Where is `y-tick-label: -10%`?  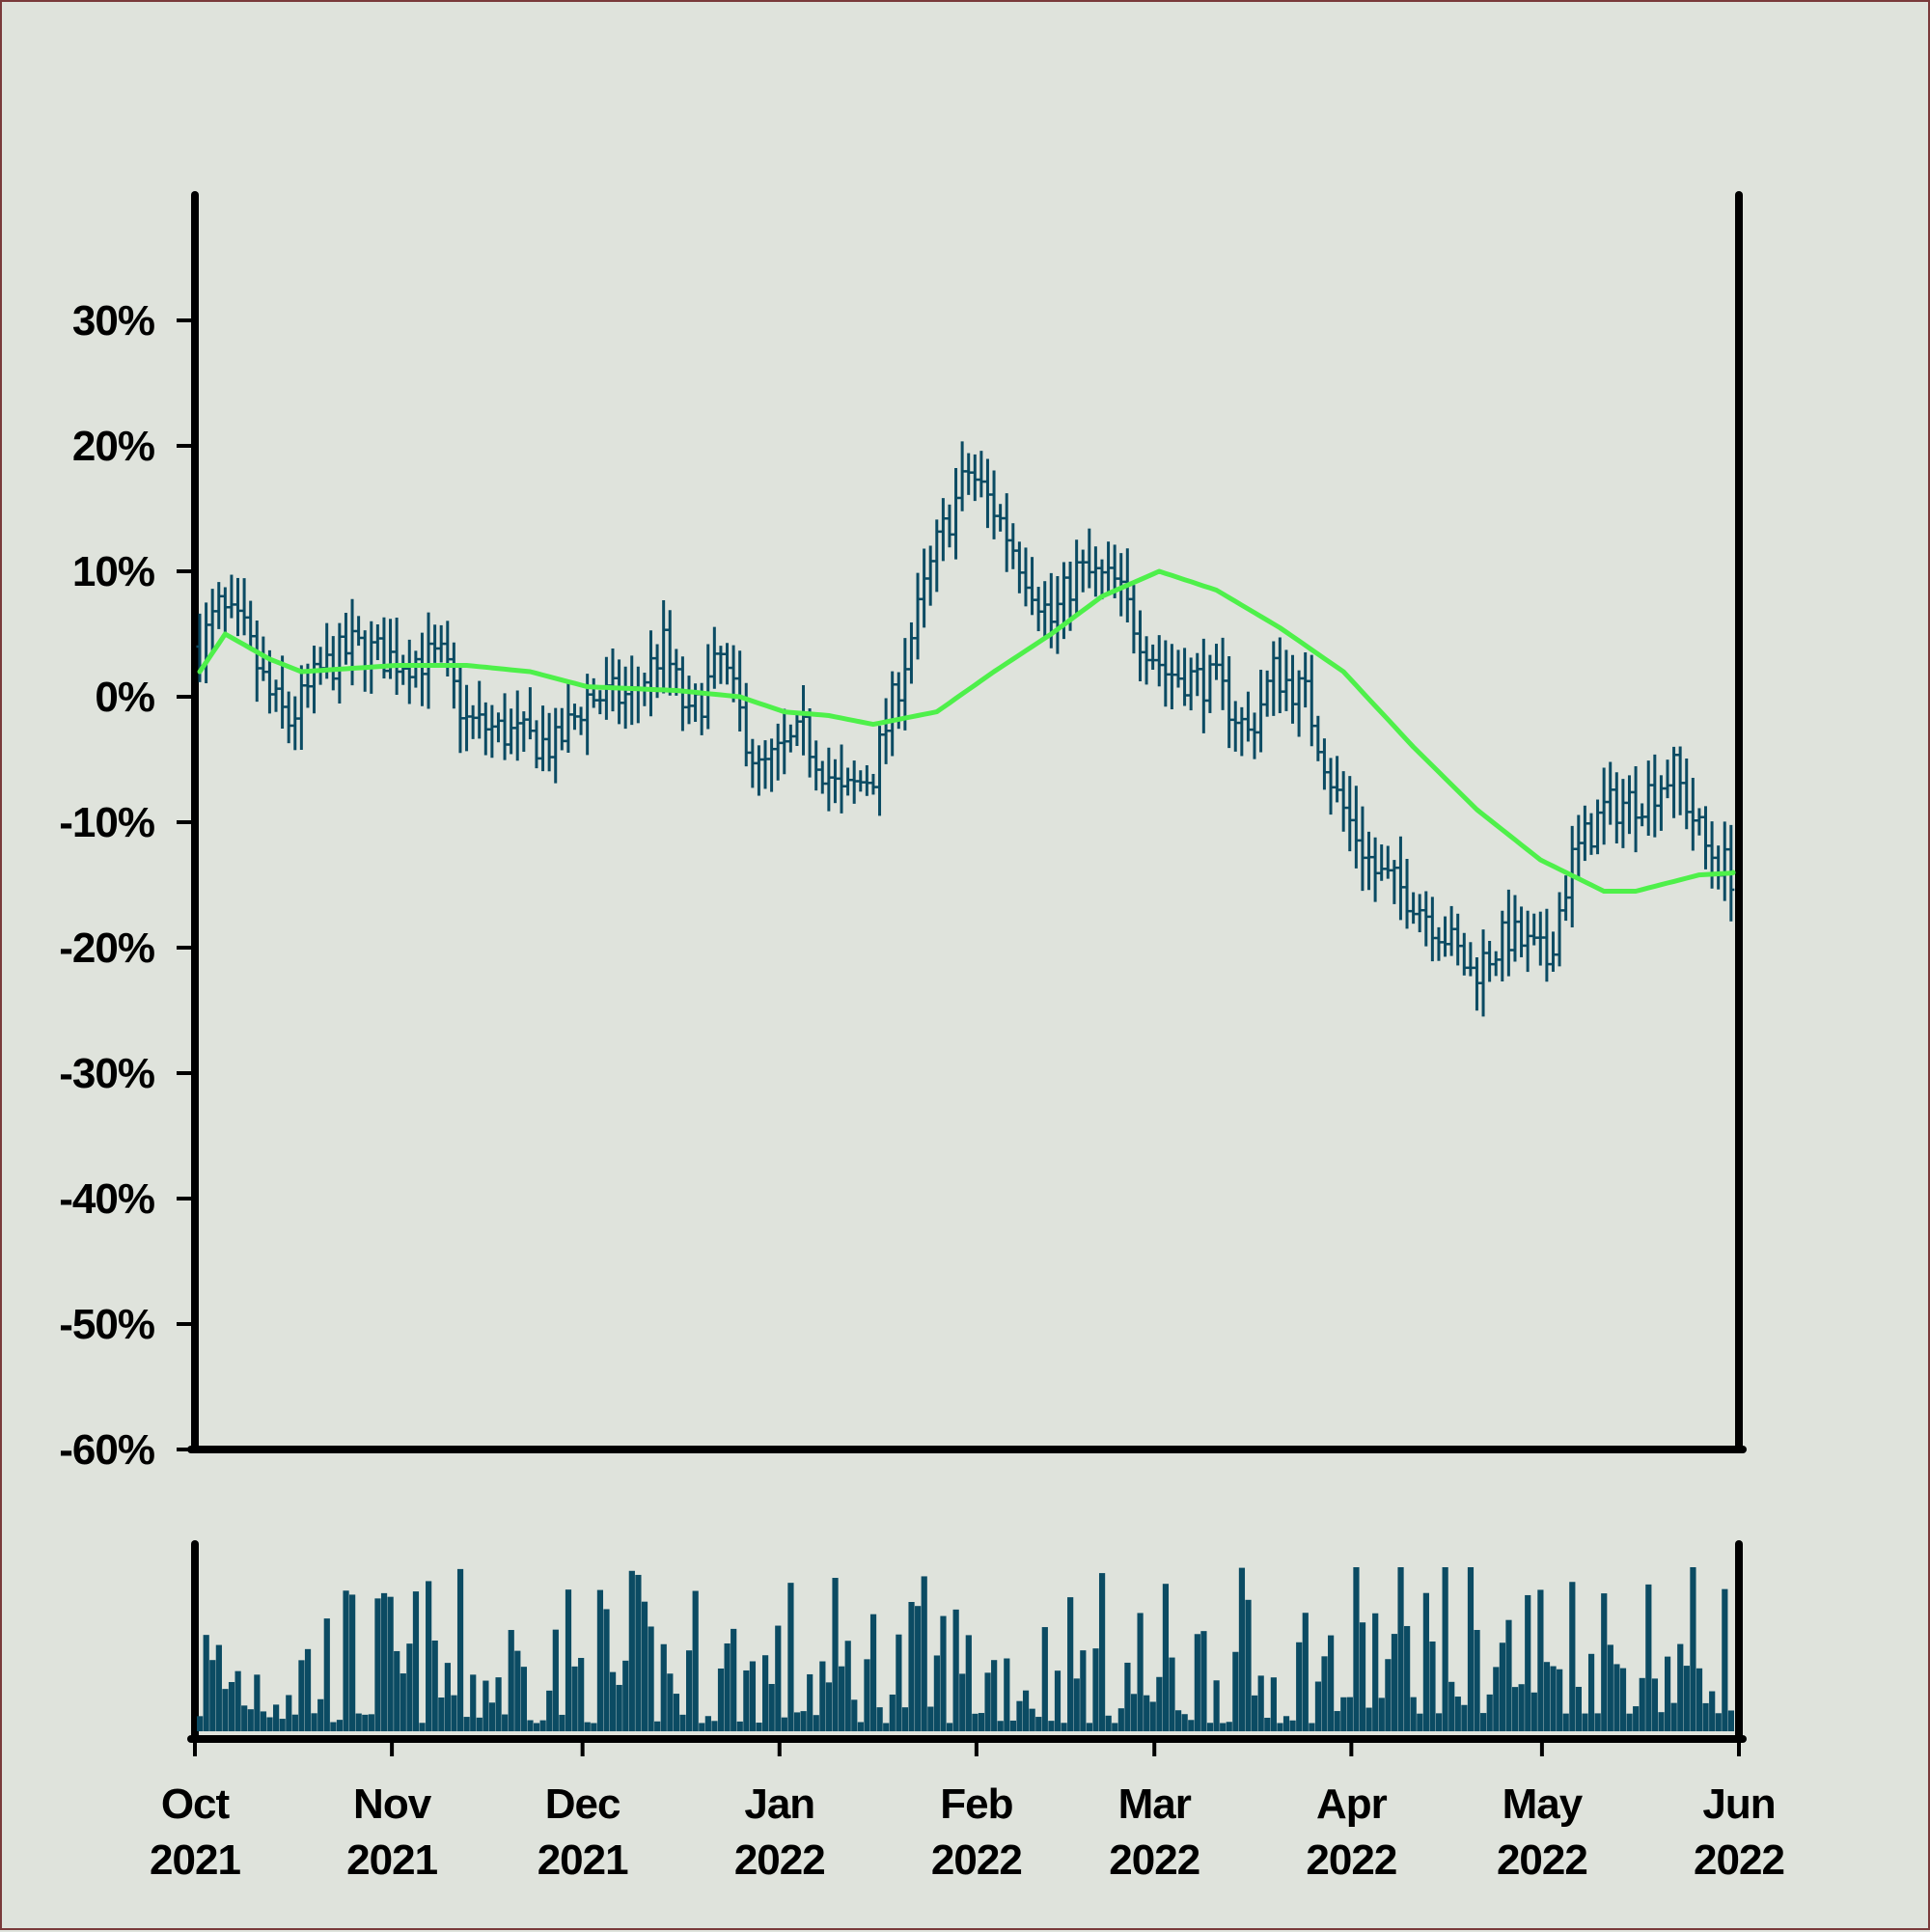
y-tick-label: -10% is located at coordinates (106, 822).